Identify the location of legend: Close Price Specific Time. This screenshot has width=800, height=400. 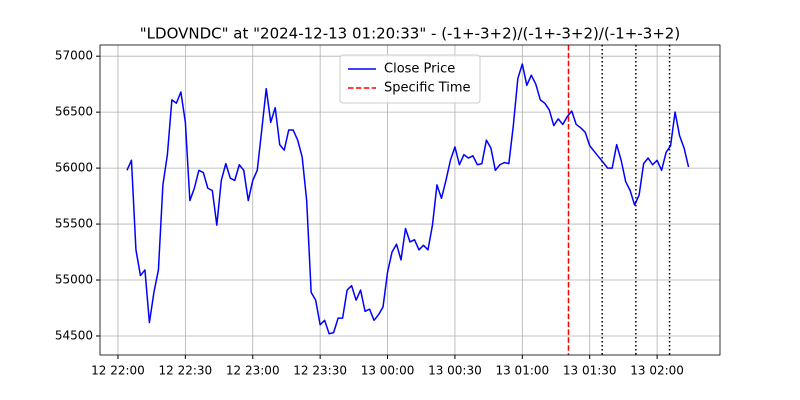
(410, 79).